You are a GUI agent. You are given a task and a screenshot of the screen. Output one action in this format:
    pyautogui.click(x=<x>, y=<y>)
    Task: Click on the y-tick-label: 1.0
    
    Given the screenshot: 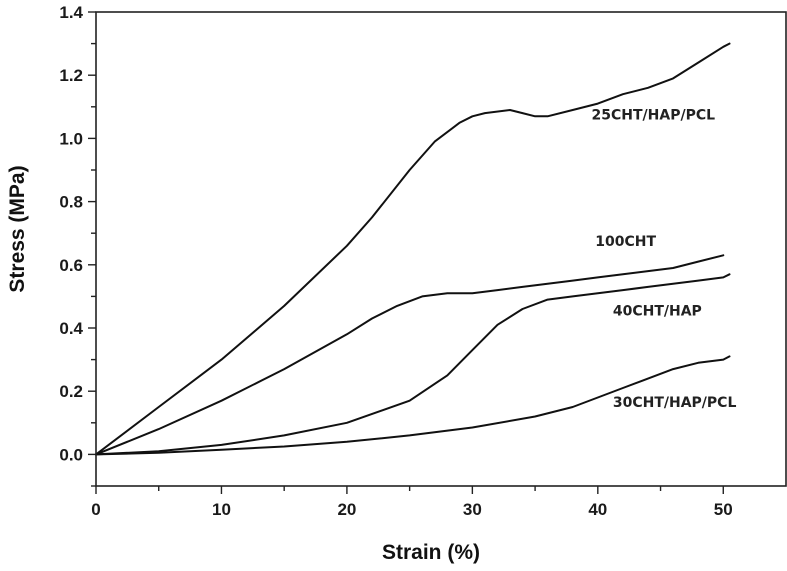 What is the action you would take?
    pyautogui.click(x=71, y=138)
    